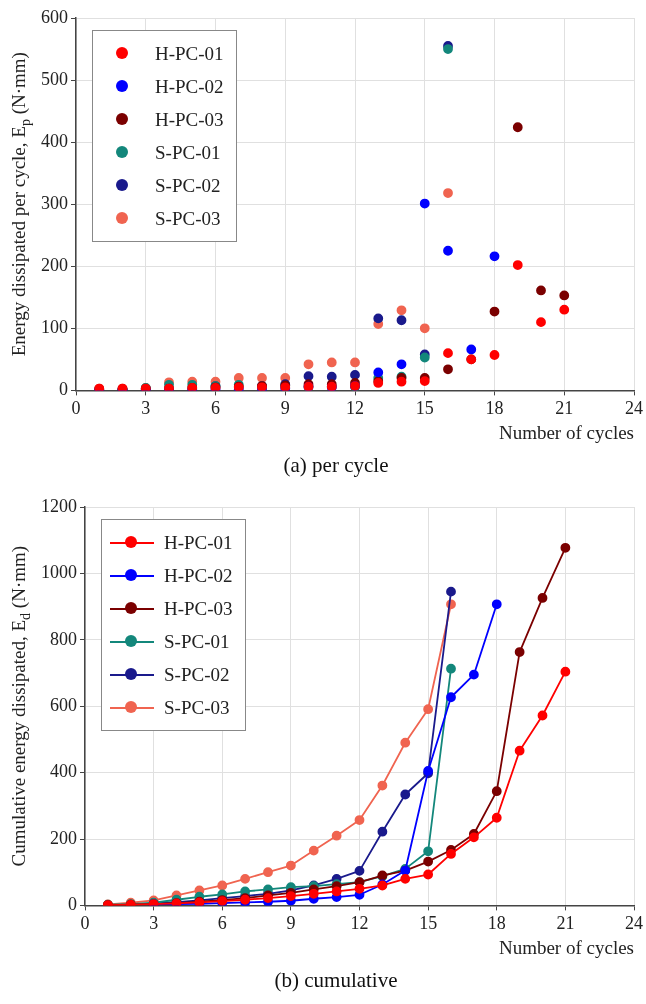 This screenshot has width=646, height=1004. I want to click on y-tick-label: 100, so click(54, 327).